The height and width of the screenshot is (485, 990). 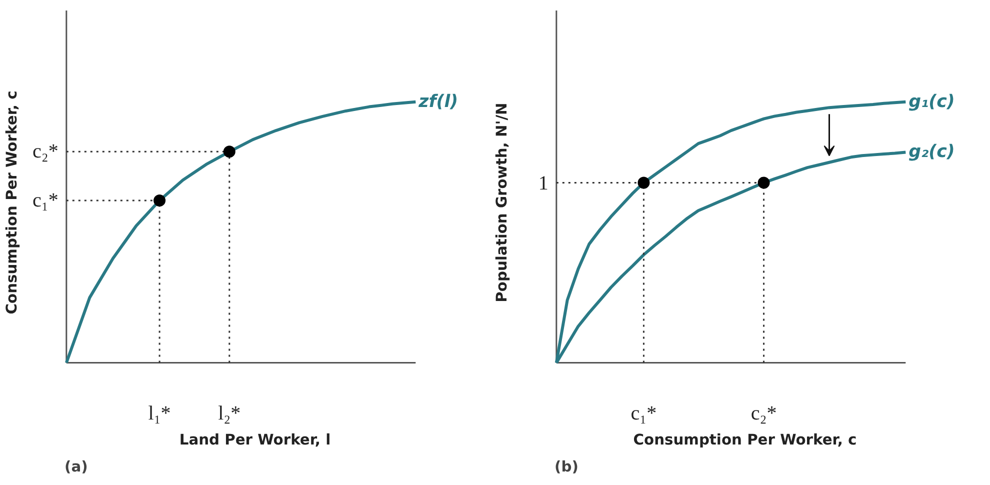 I want to click on series-label: zf(l), so click(x=438, y=102).